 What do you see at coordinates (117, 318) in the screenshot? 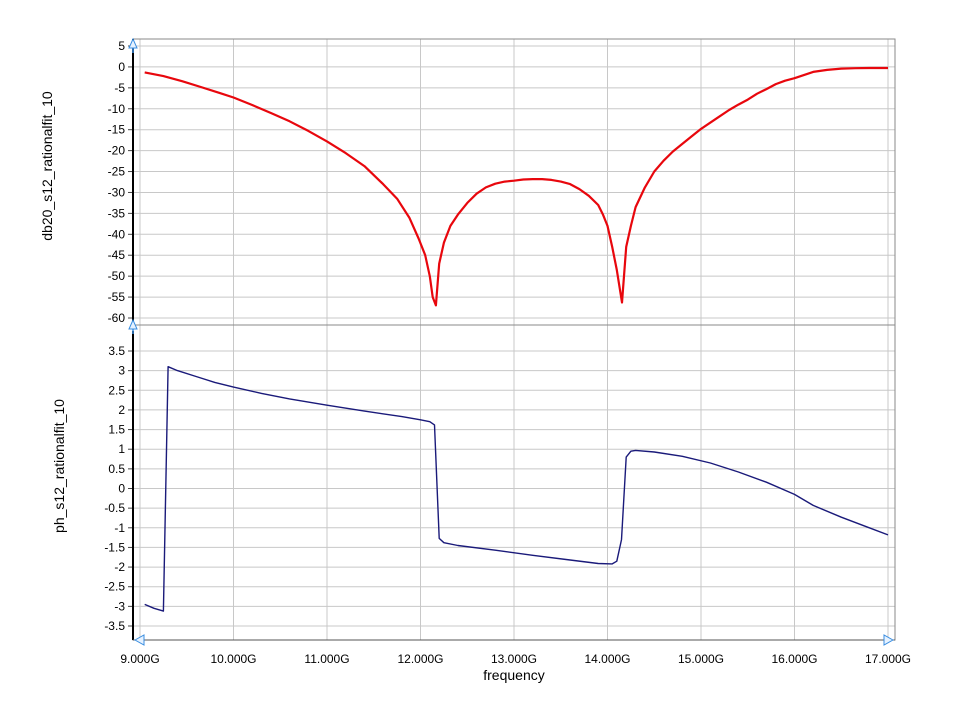
I see `top-y-tick-label: -60` at bounding box center [117, 318].